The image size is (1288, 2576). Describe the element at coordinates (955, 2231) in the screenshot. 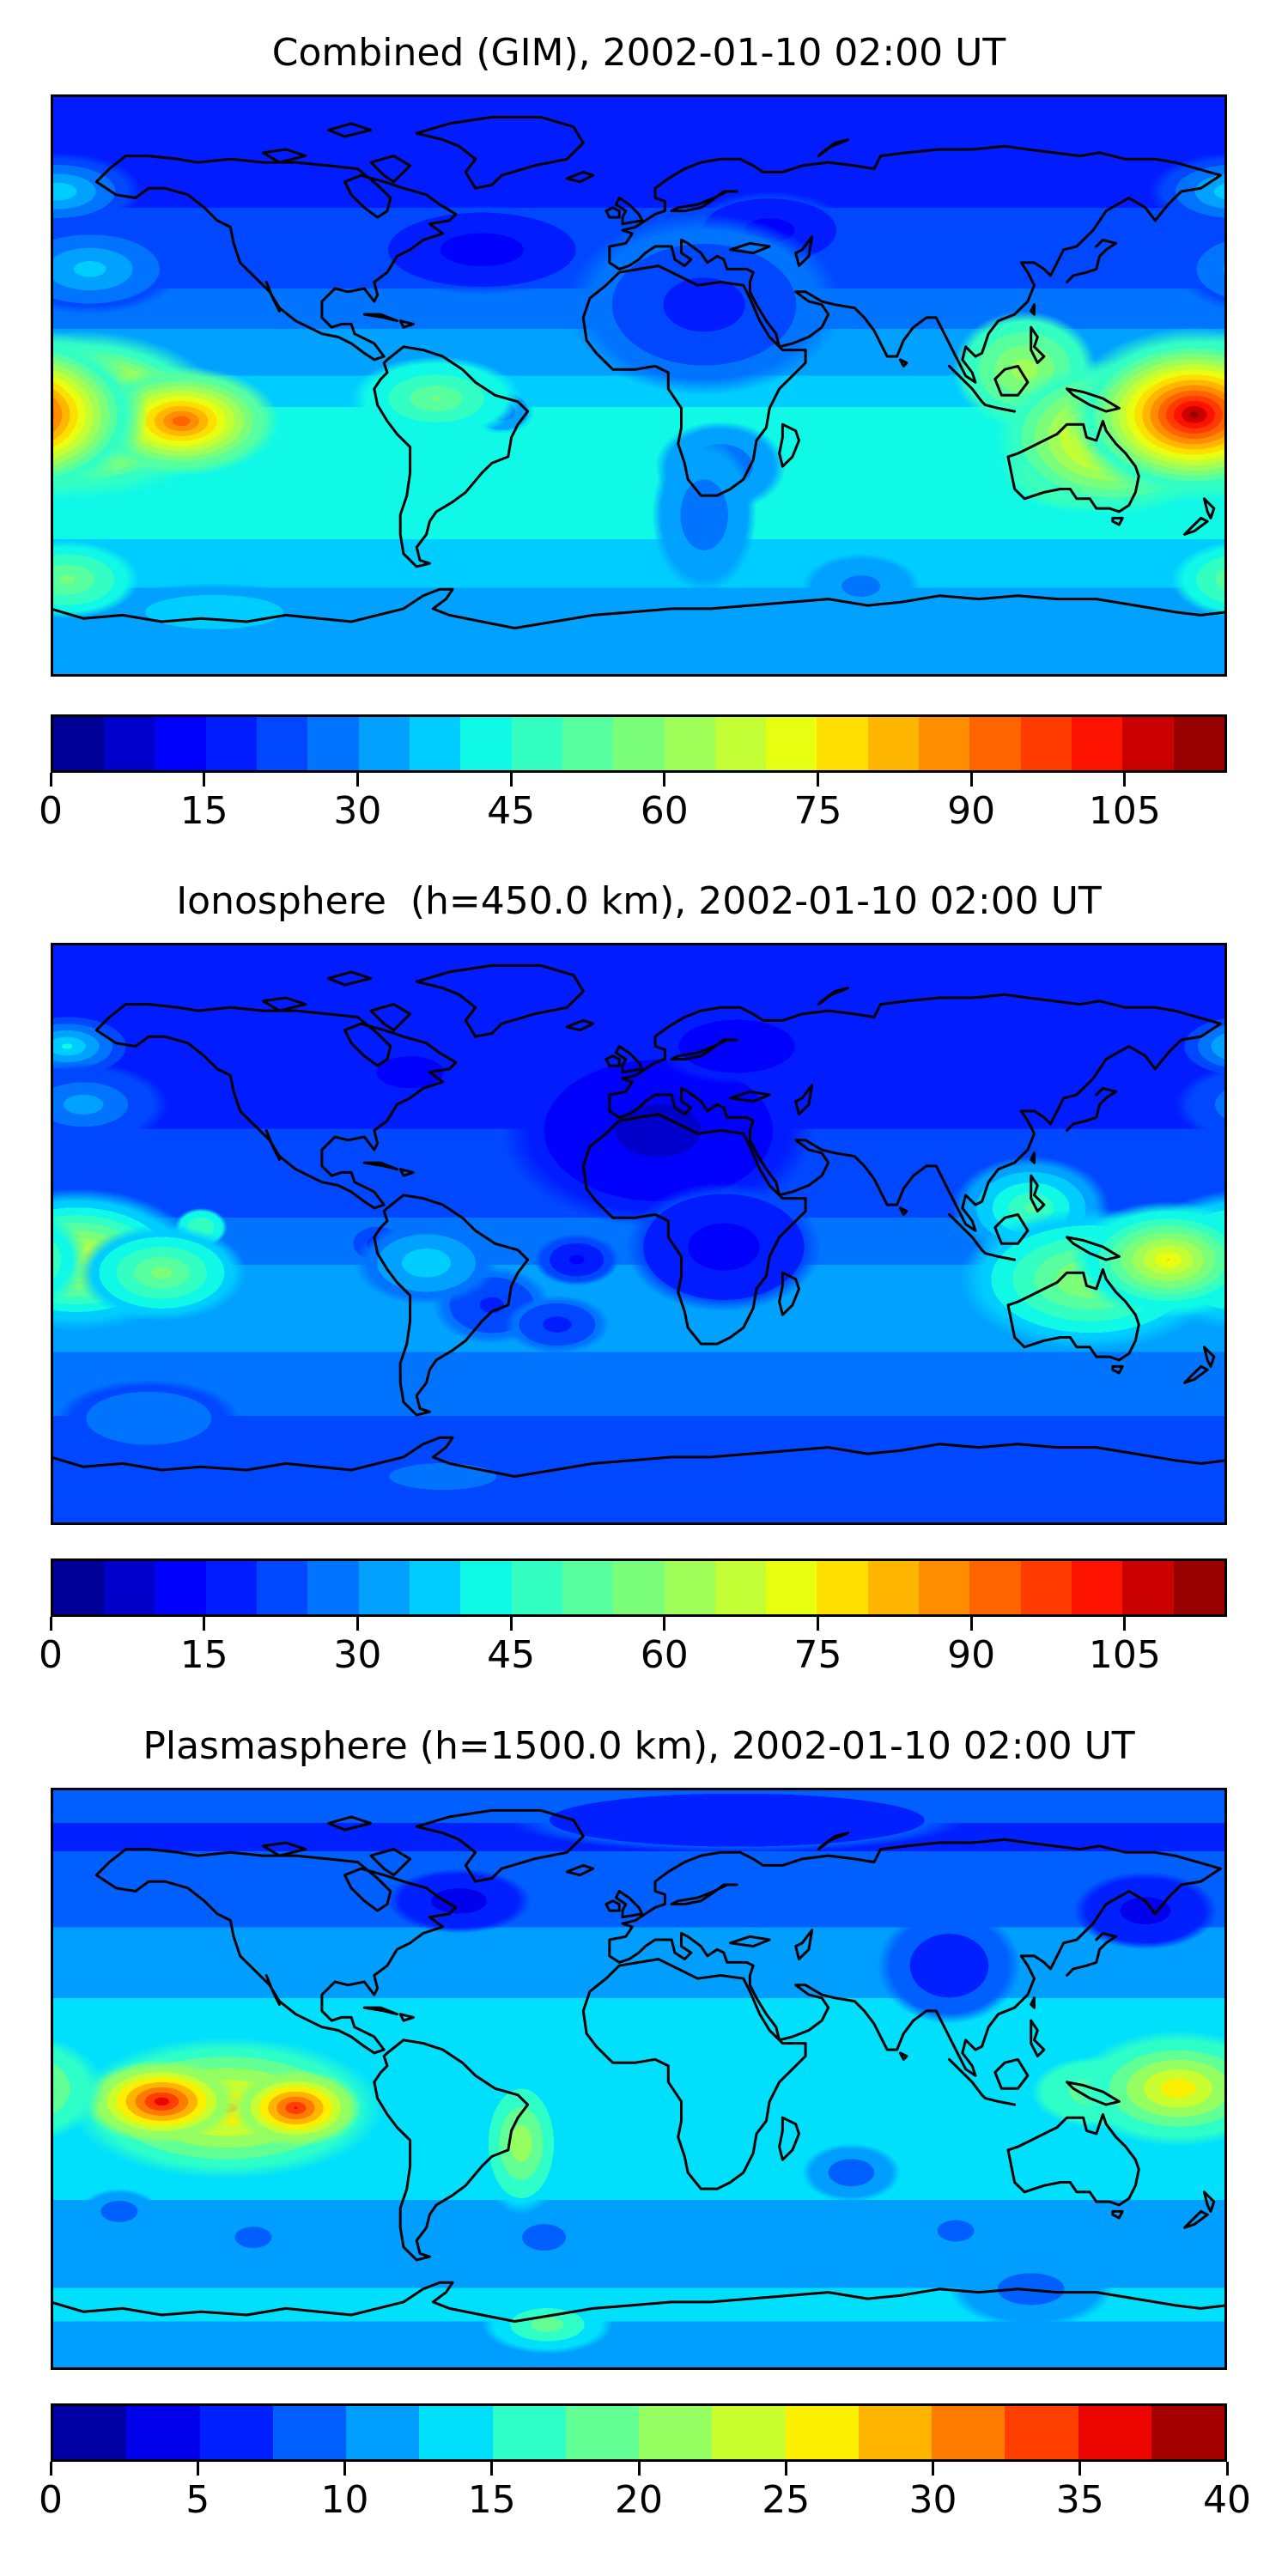

I see `contour-blob-south-indian-low-spot` at that location.